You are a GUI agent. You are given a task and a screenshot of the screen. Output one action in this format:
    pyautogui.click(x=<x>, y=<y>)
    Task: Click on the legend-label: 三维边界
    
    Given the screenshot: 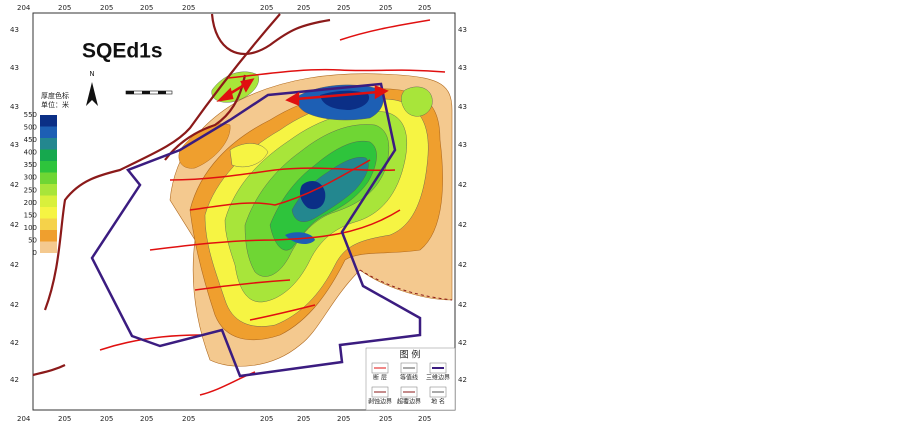 What is the action you would take?
    pyautogui.click(x=438, y=378)
    